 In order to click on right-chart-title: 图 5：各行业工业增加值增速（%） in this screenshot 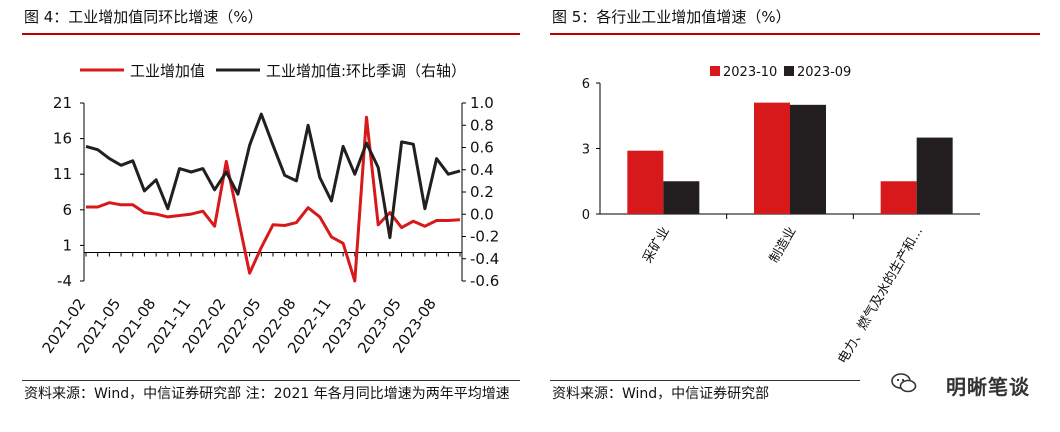, I will do `click(671, 17)`.